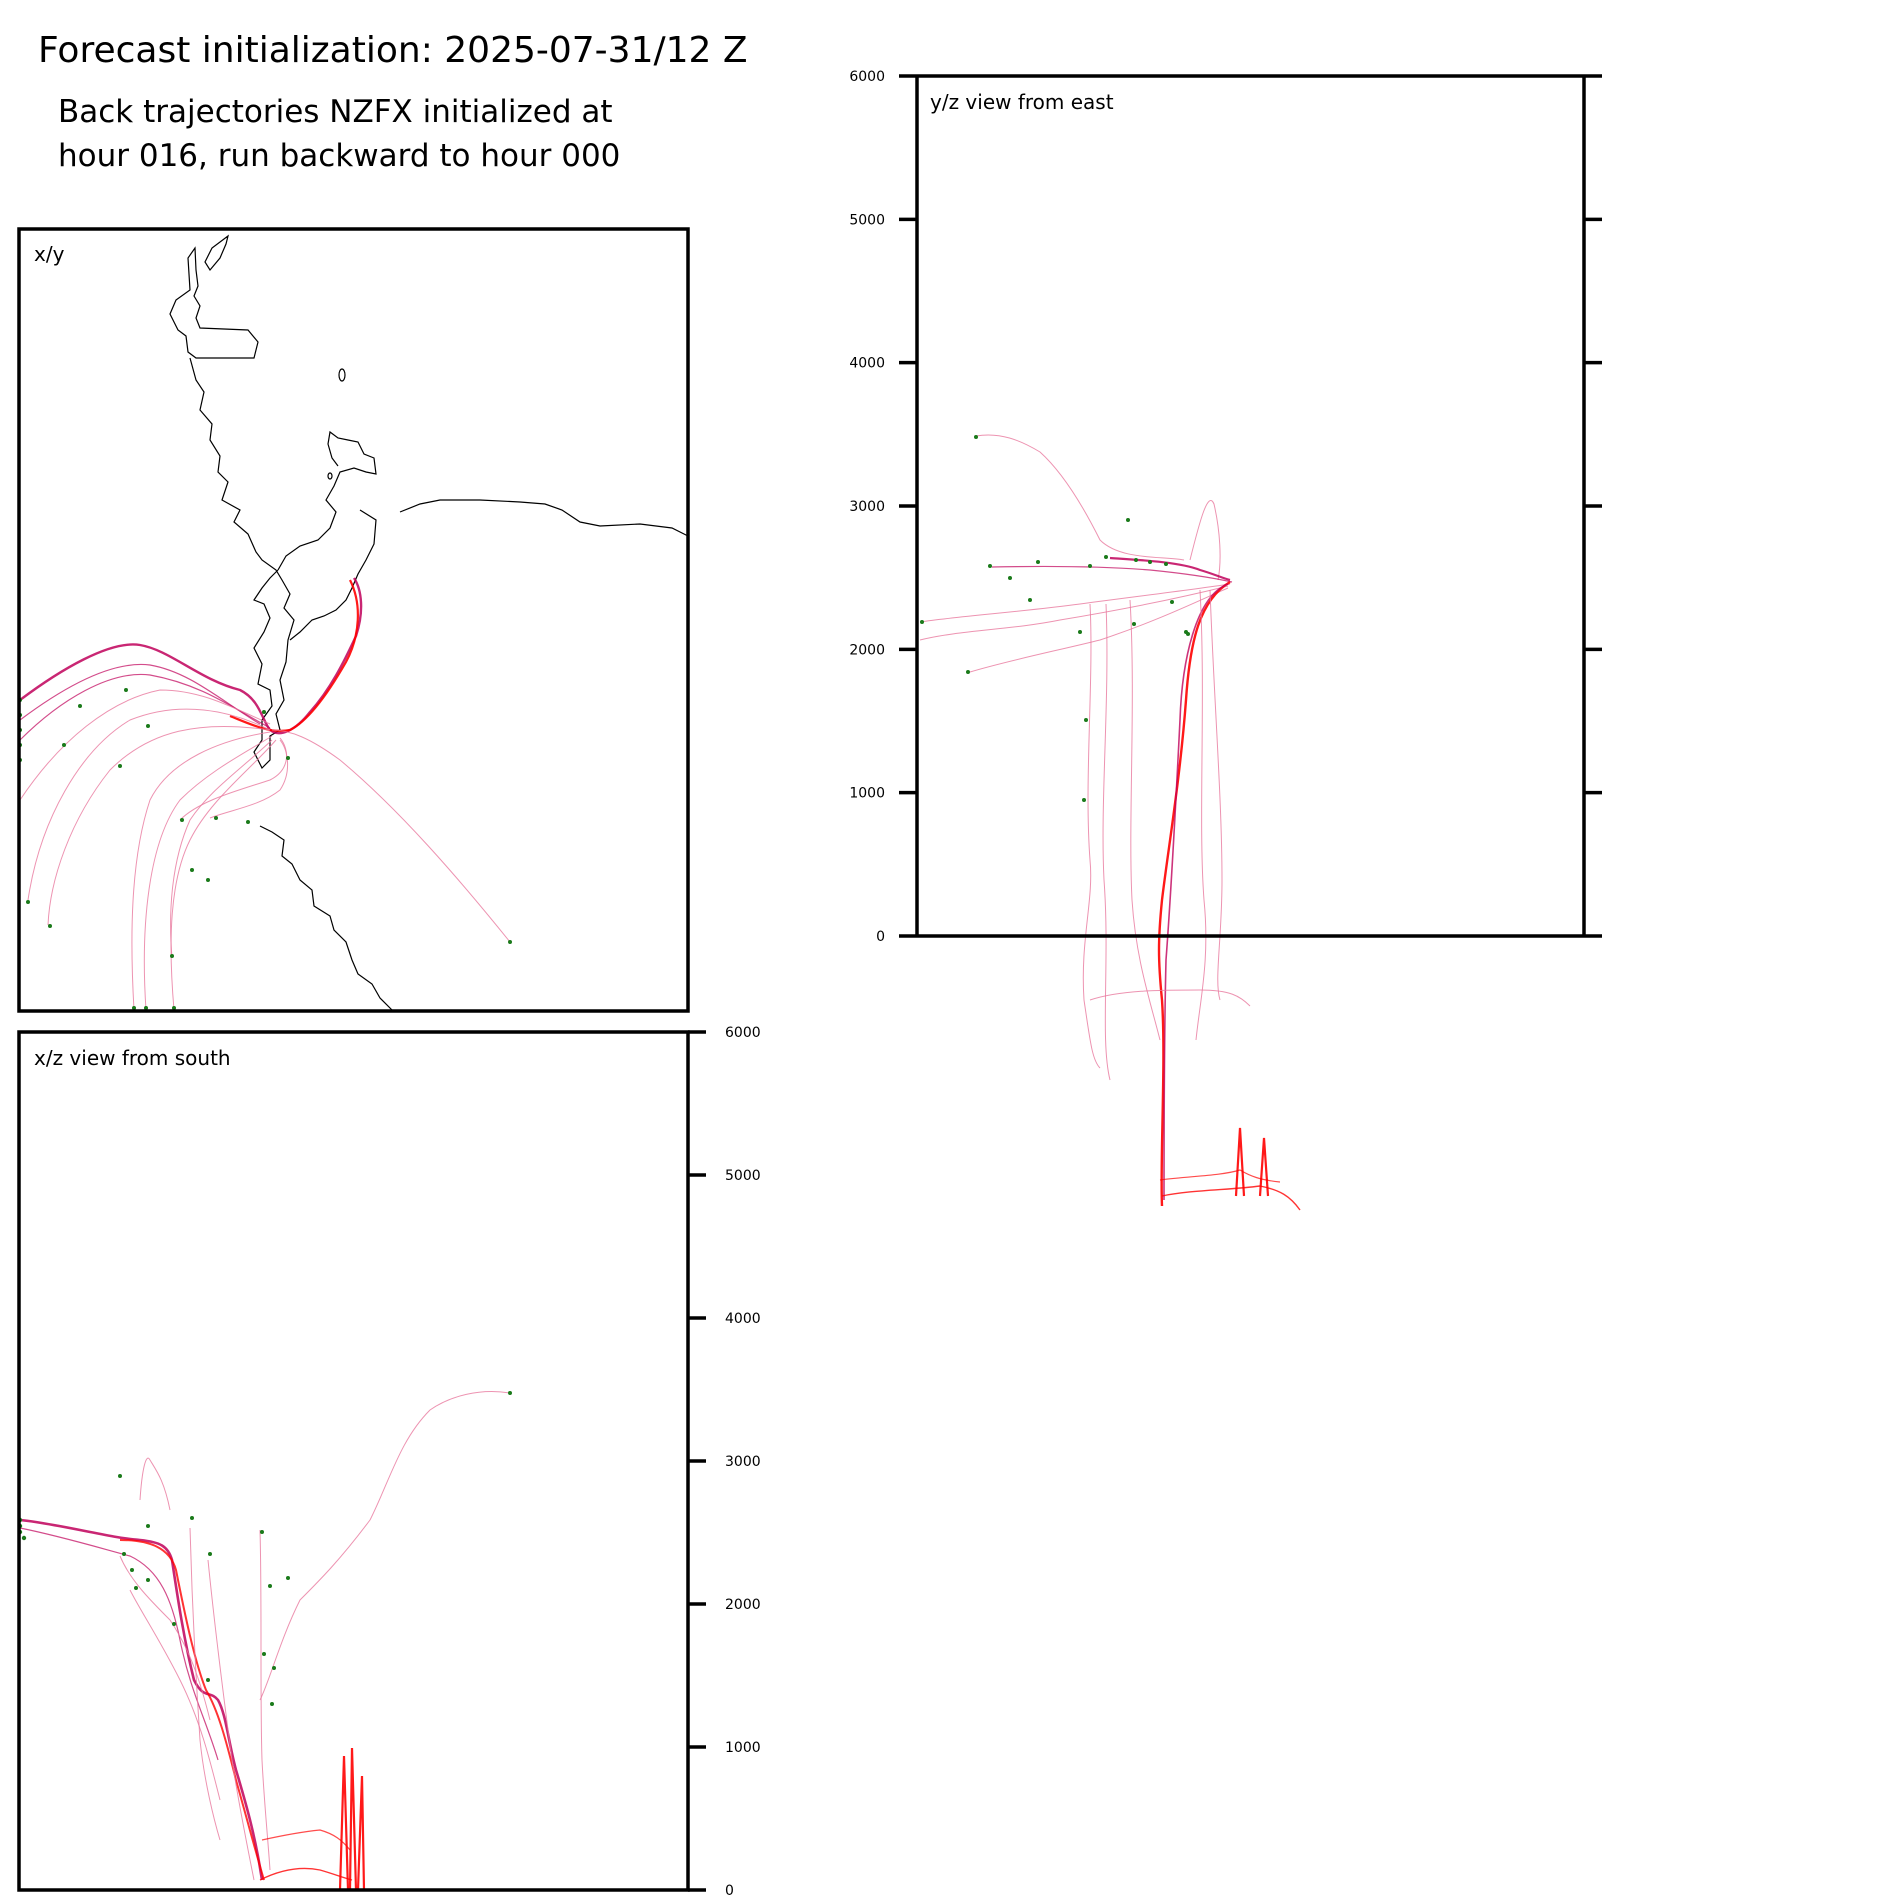  I want to click on yz-trajectory-main-red, so click(1194, 893).